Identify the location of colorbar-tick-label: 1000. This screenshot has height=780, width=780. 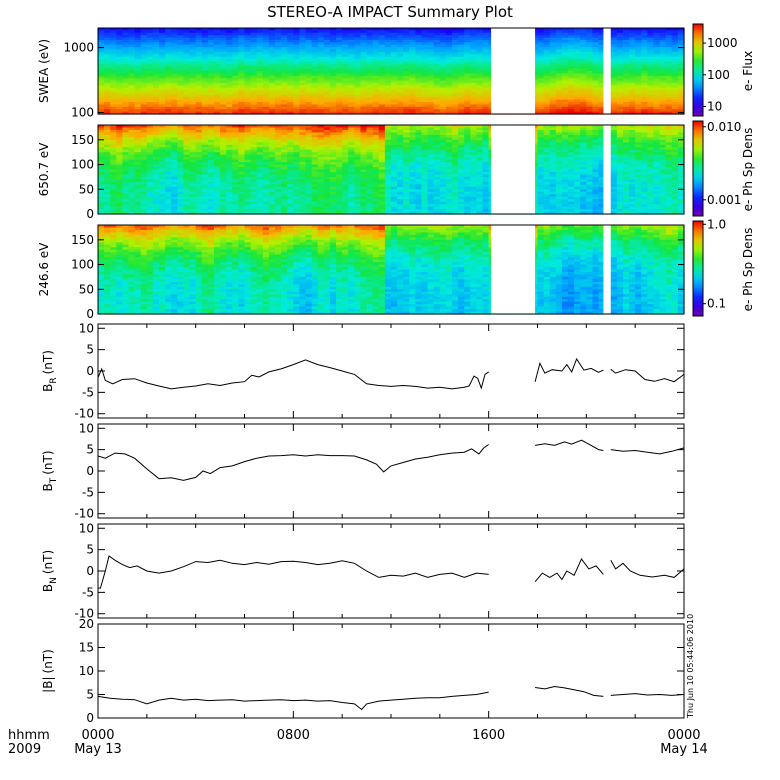
(722, 43).